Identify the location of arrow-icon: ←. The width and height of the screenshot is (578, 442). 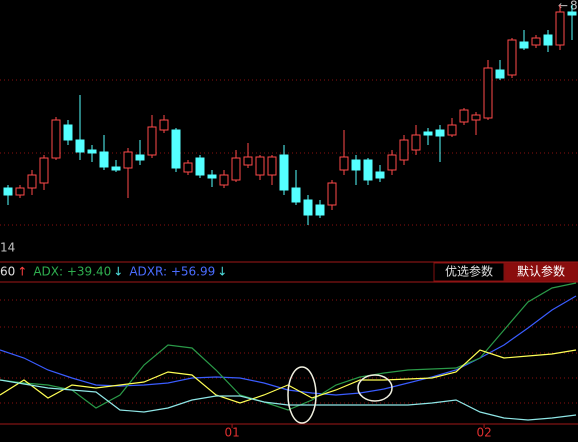
(563, 6).